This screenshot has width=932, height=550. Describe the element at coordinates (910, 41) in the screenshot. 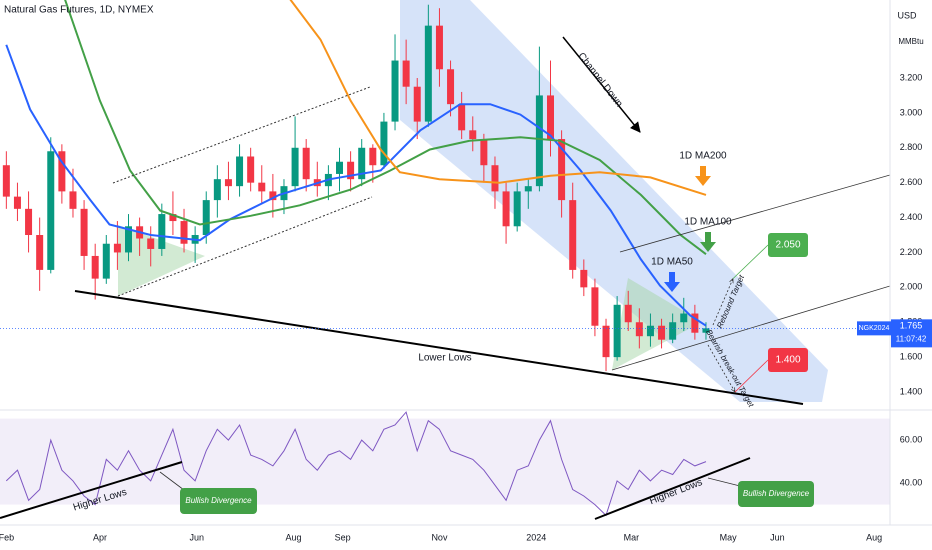

I see `unit: MMBtu` at that location.